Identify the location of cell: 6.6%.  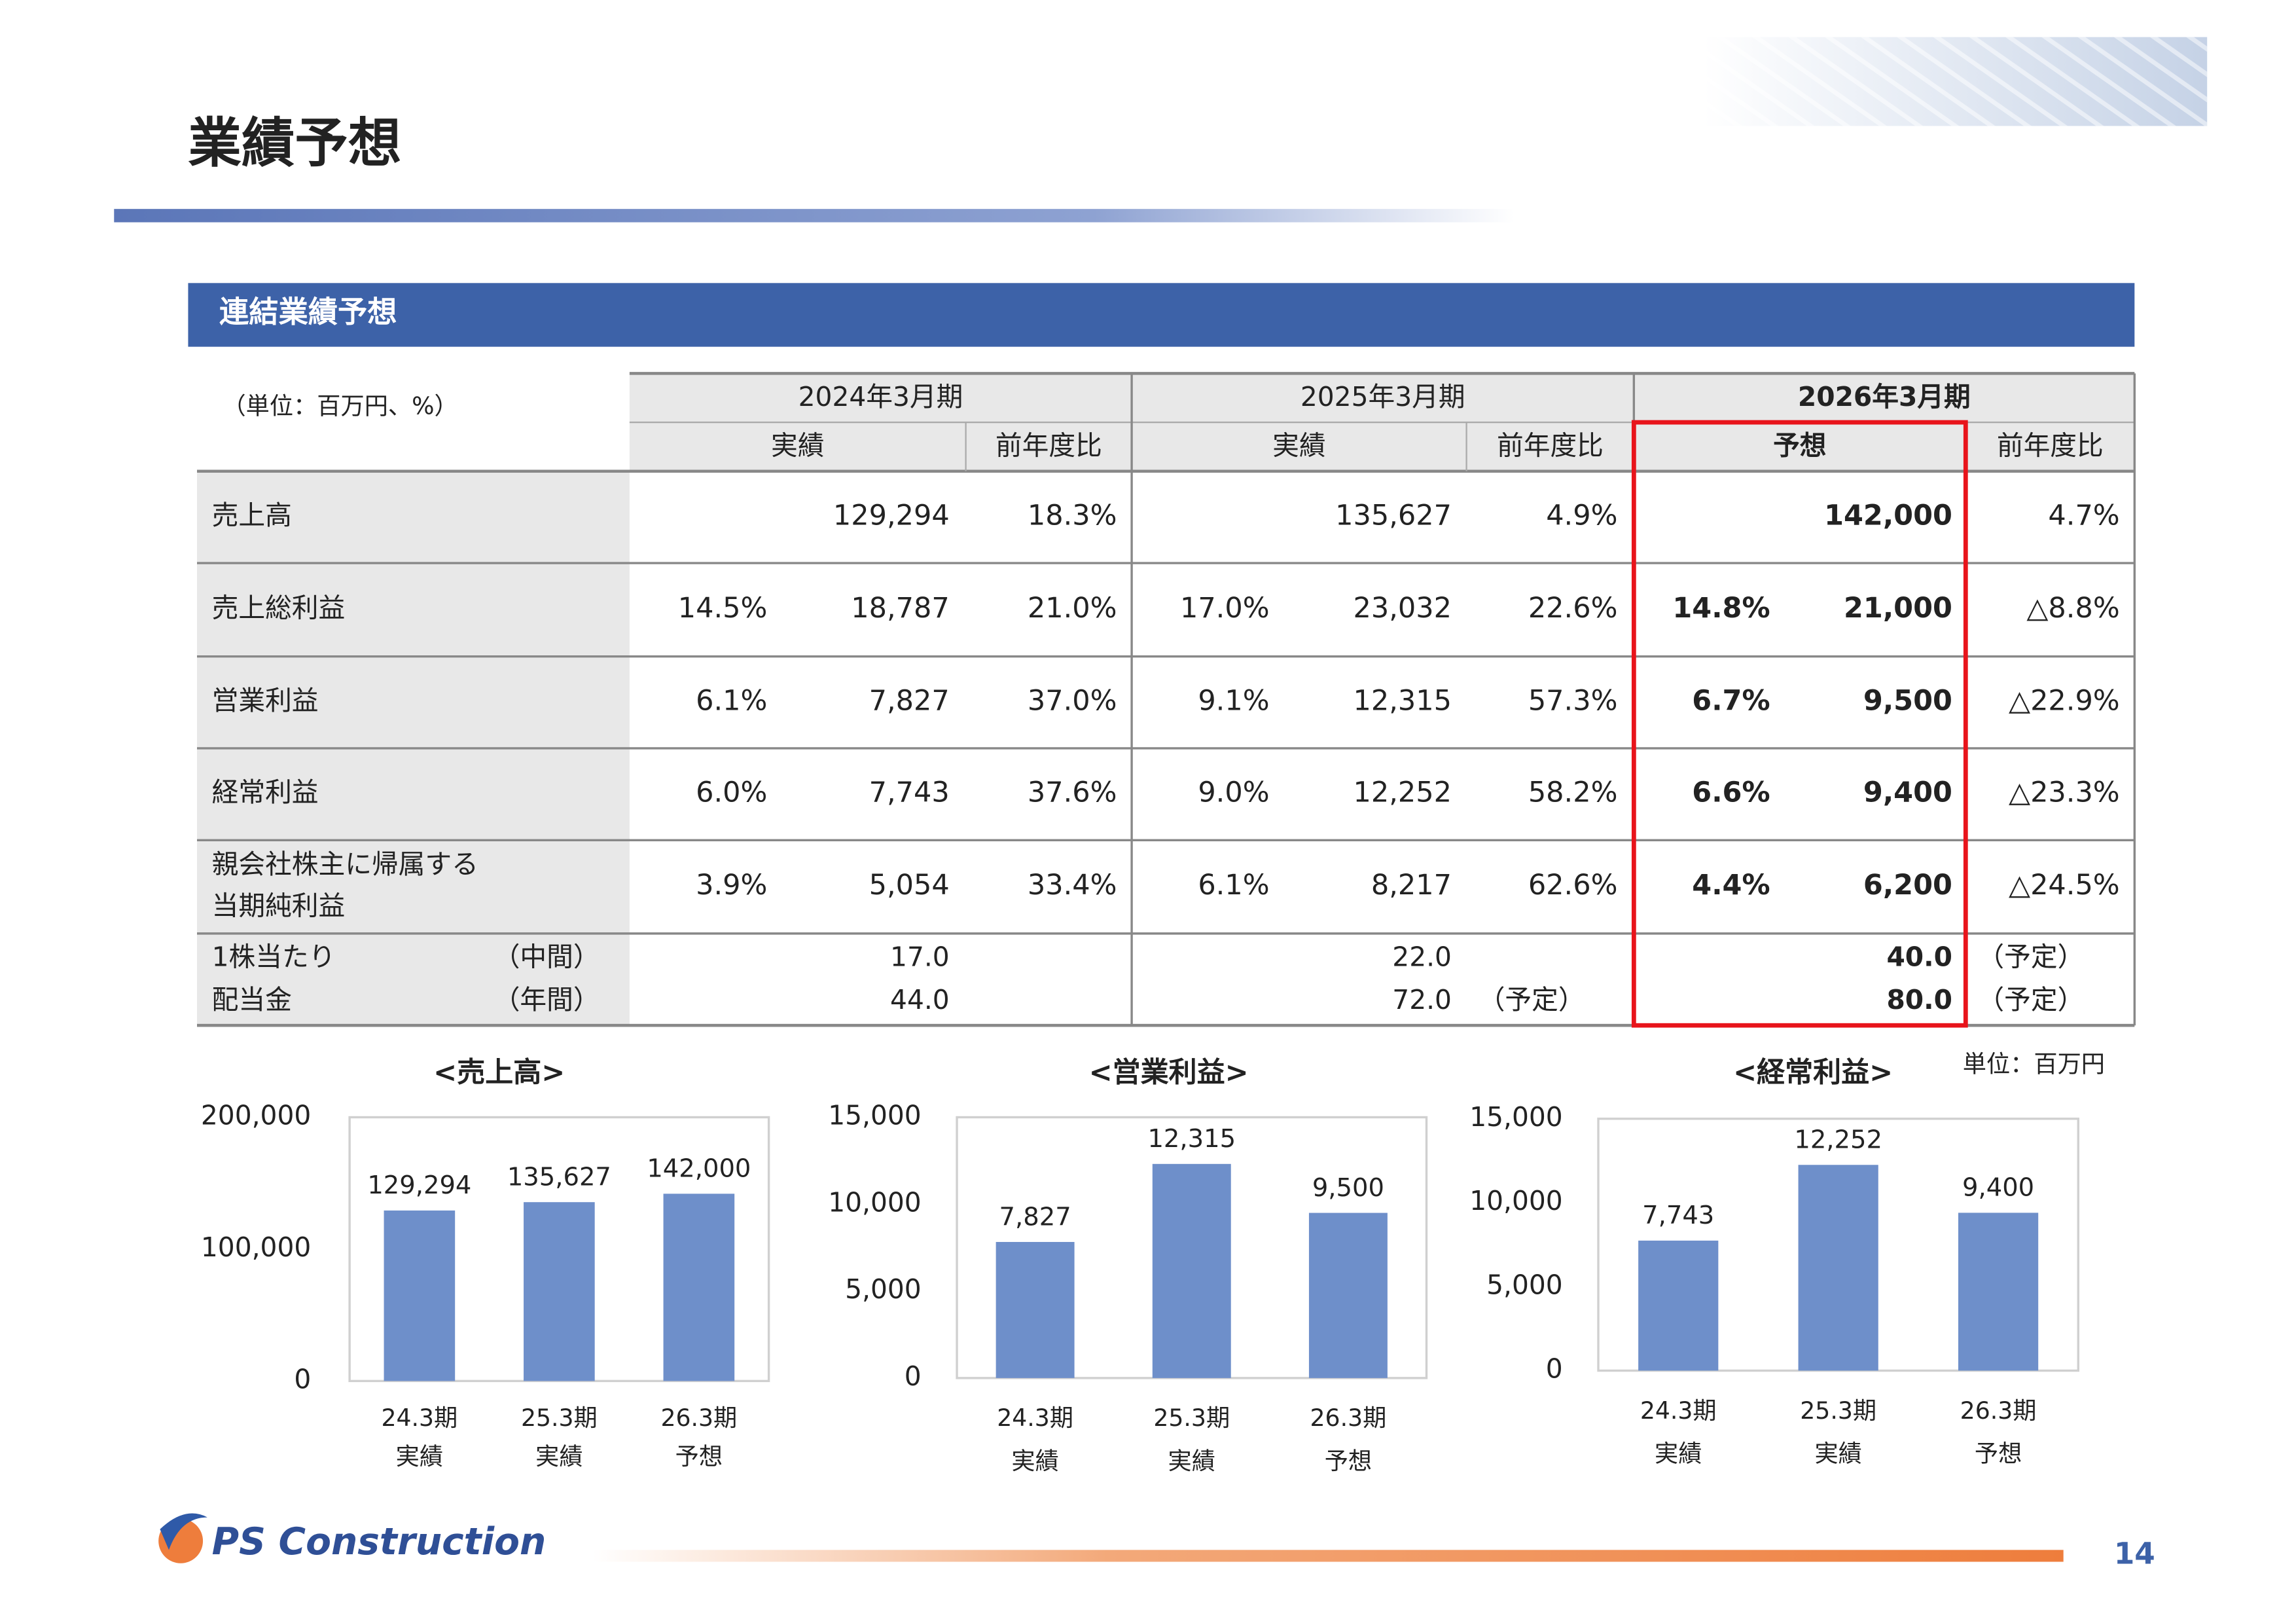
(1731, 792).